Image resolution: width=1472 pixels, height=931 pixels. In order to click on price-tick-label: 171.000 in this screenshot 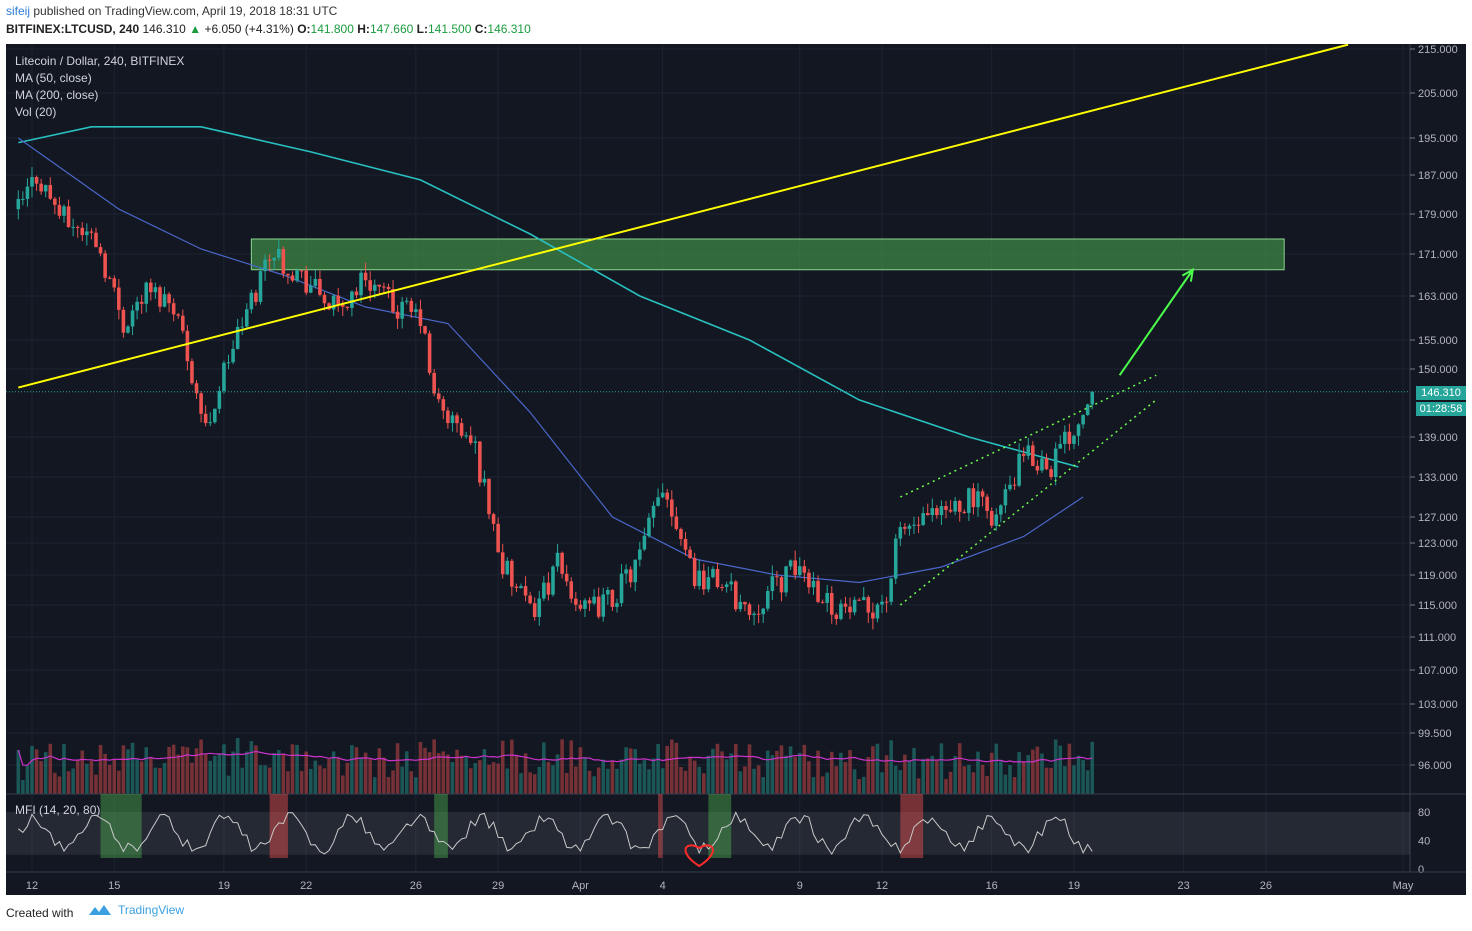, I will do `click(1438, 255)`.